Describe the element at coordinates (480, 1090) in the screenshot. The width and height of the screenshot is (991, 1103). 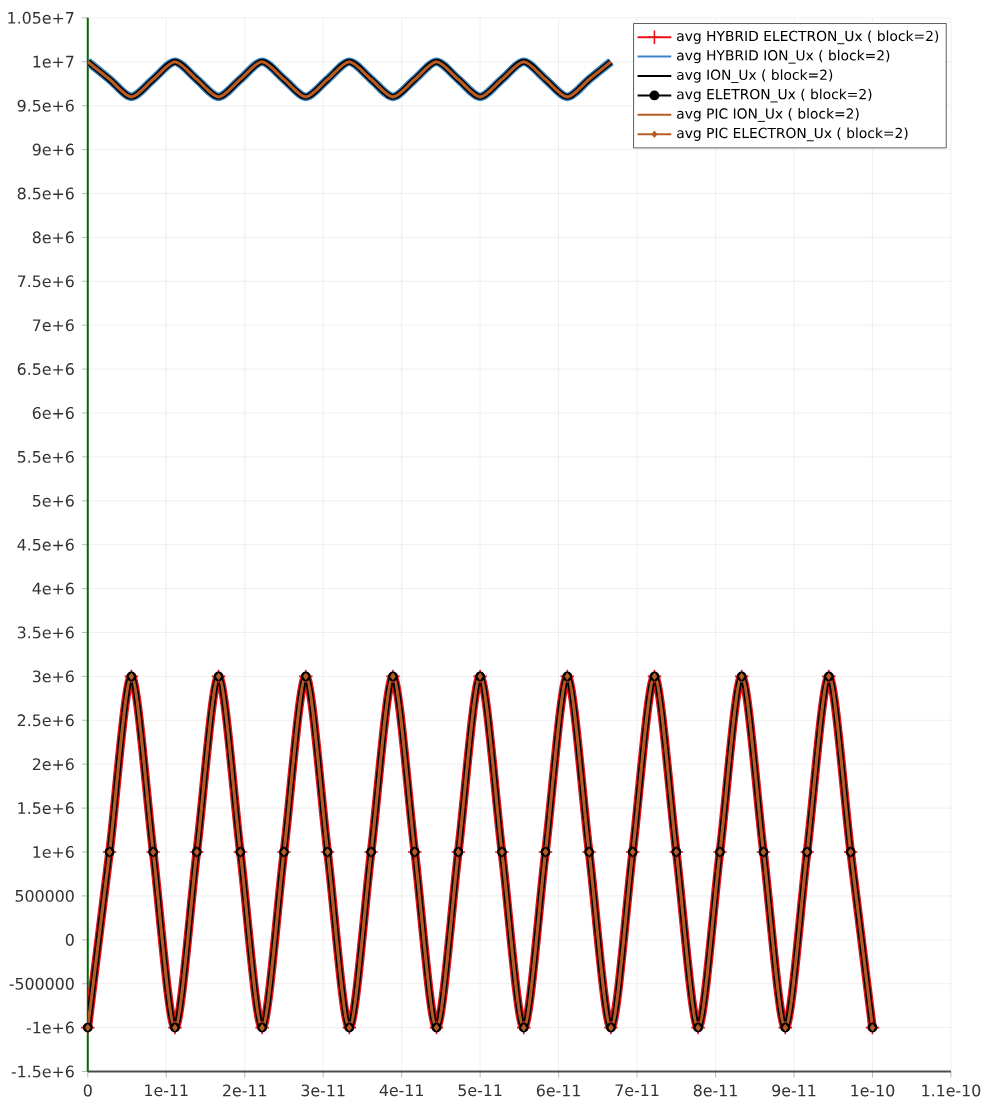
I see `x-tick-label: 5e-11` at that location.